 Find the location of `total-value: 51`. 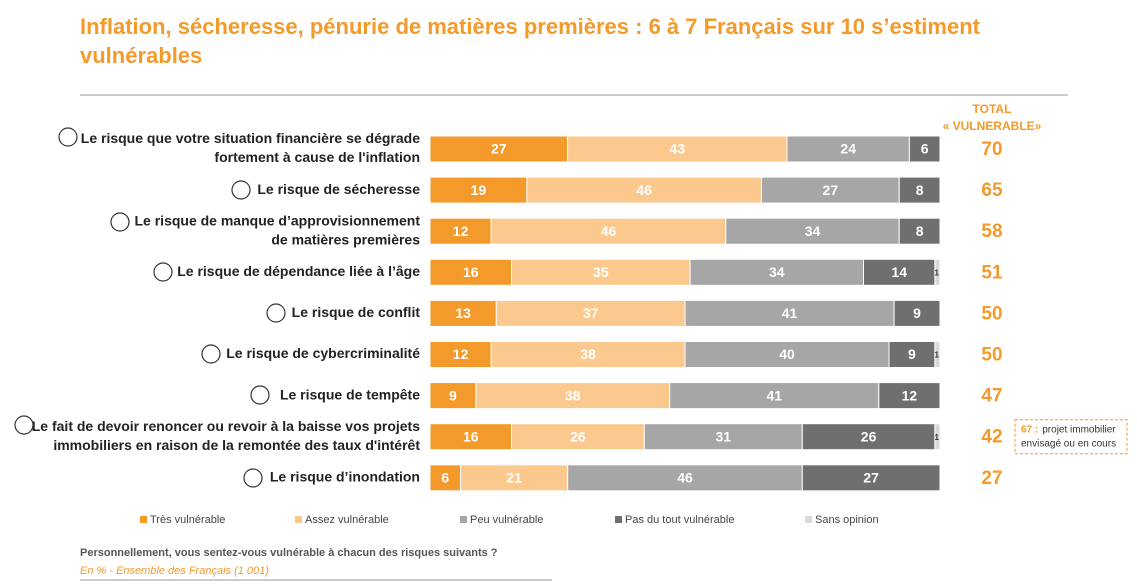

total-value: 51 is located at coordinates (992, 272).